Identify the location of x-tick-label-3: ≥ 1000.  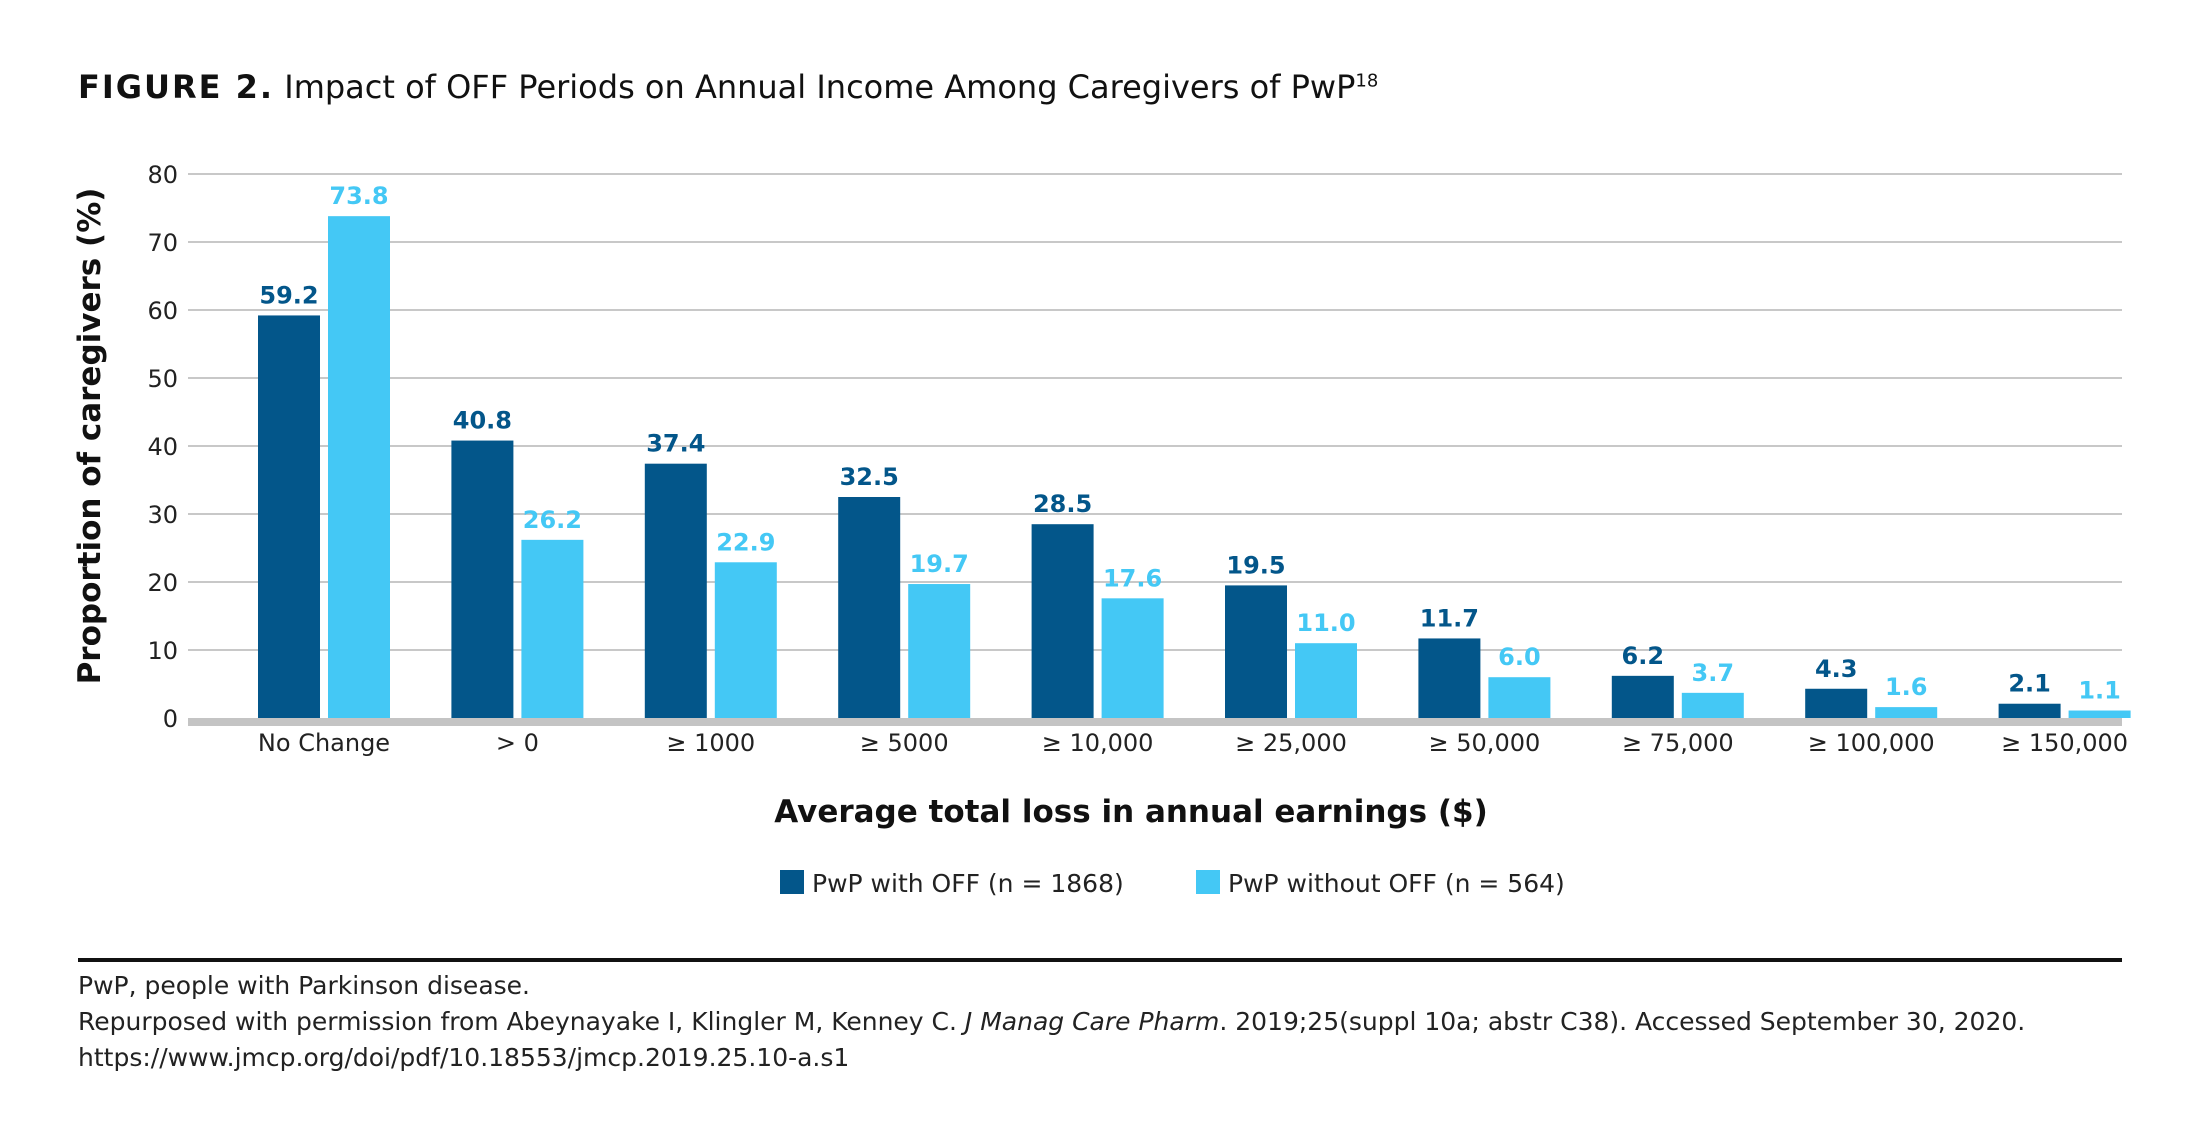
(710, 743).